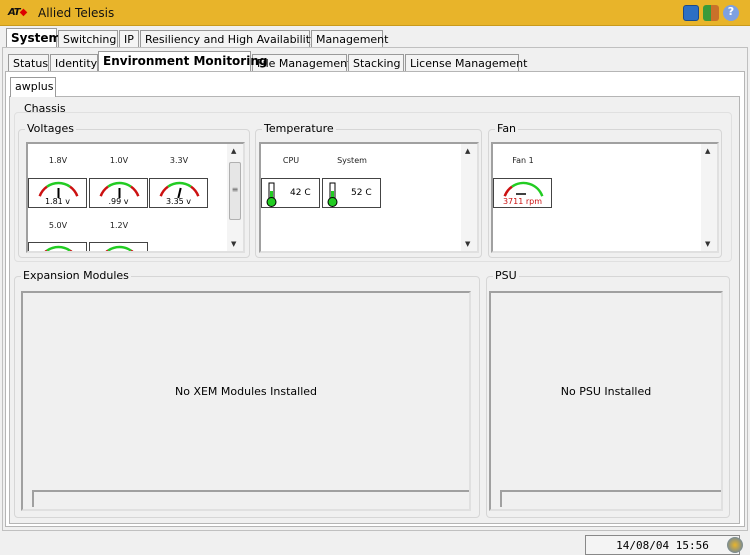  Describe the element at coordinates (178, 201) in the screenshot. I see `gauge-value: 3.35 v` at that location.